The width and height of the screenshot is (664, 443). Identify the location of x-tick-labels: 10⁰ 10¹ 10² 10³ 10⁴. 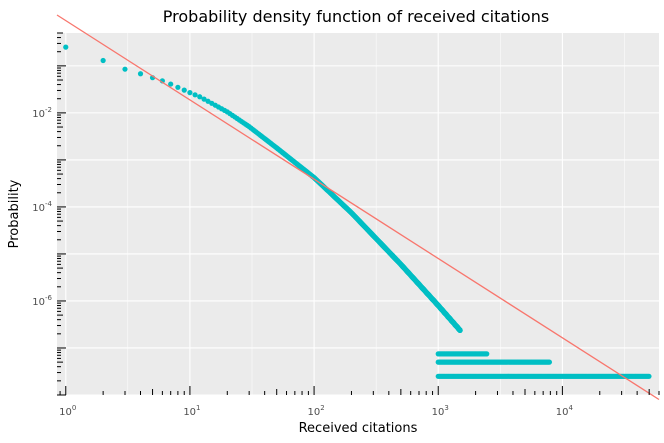
(316, 411).